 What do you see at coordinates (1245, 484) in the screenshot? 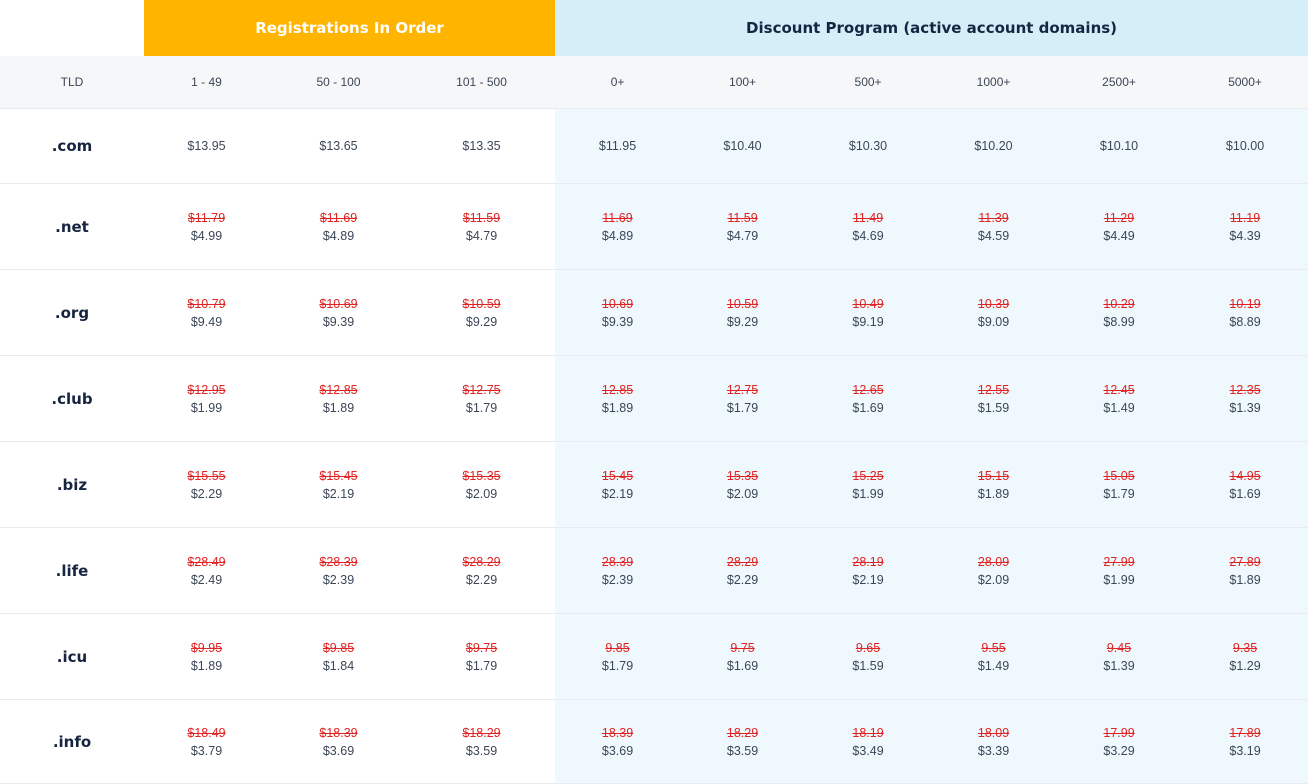
I see `price-cell: 14.95 $1.69` at bounding box center [1245, 484].